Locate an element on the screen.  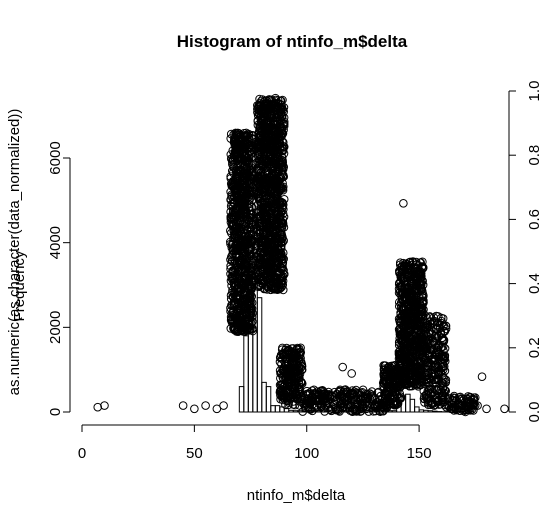
x-tick-label: 0 is located at coordinates (82, 453).